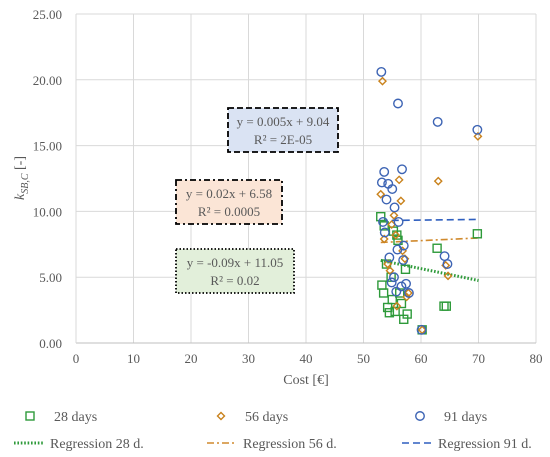 The width and height of the screenshot is (550, 457). What do you see at coordinates (234, 280) in the screenshot?
I see `r-squared-text: R² = 0.02` at bounding box center [234, 280].